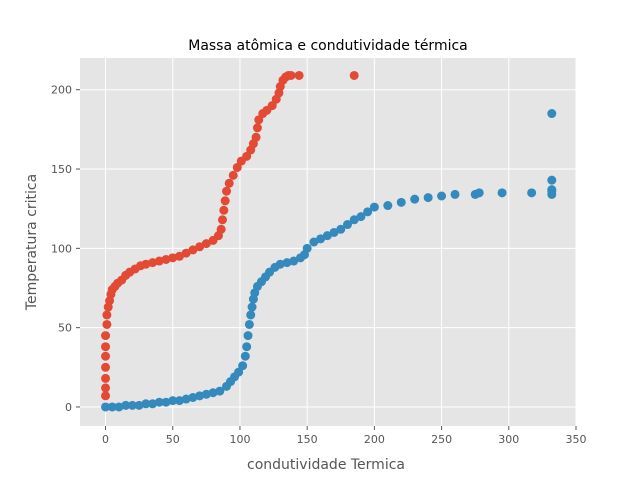 Image resolution: width=640 pixels, height=480 pixels. What do you see at coordinates (68, 407) in the screenshot?
I see `y-tick-label: 0` at bounding box center [68, 407].